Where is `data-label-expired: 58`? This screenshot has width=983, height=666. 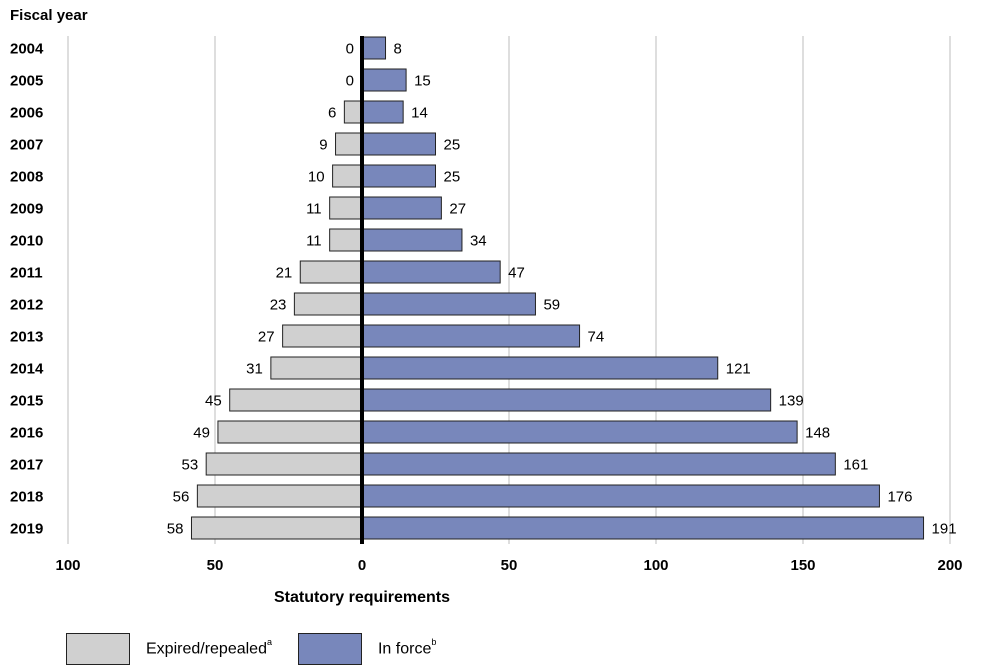 data-label-expired: 58 is located at coordinates (175, 529).